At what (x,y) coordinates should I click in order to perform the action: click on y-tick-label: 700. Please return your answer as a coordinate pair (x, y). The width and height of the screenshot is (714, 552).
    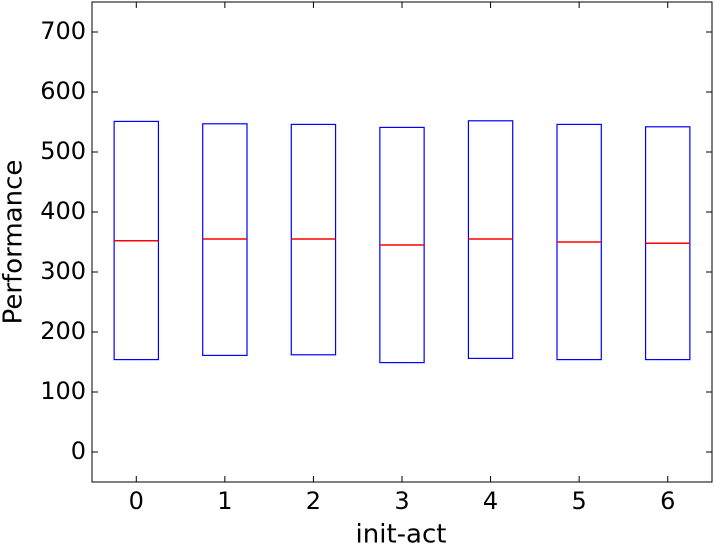
    Looking at the image, I should click on (63, 31).